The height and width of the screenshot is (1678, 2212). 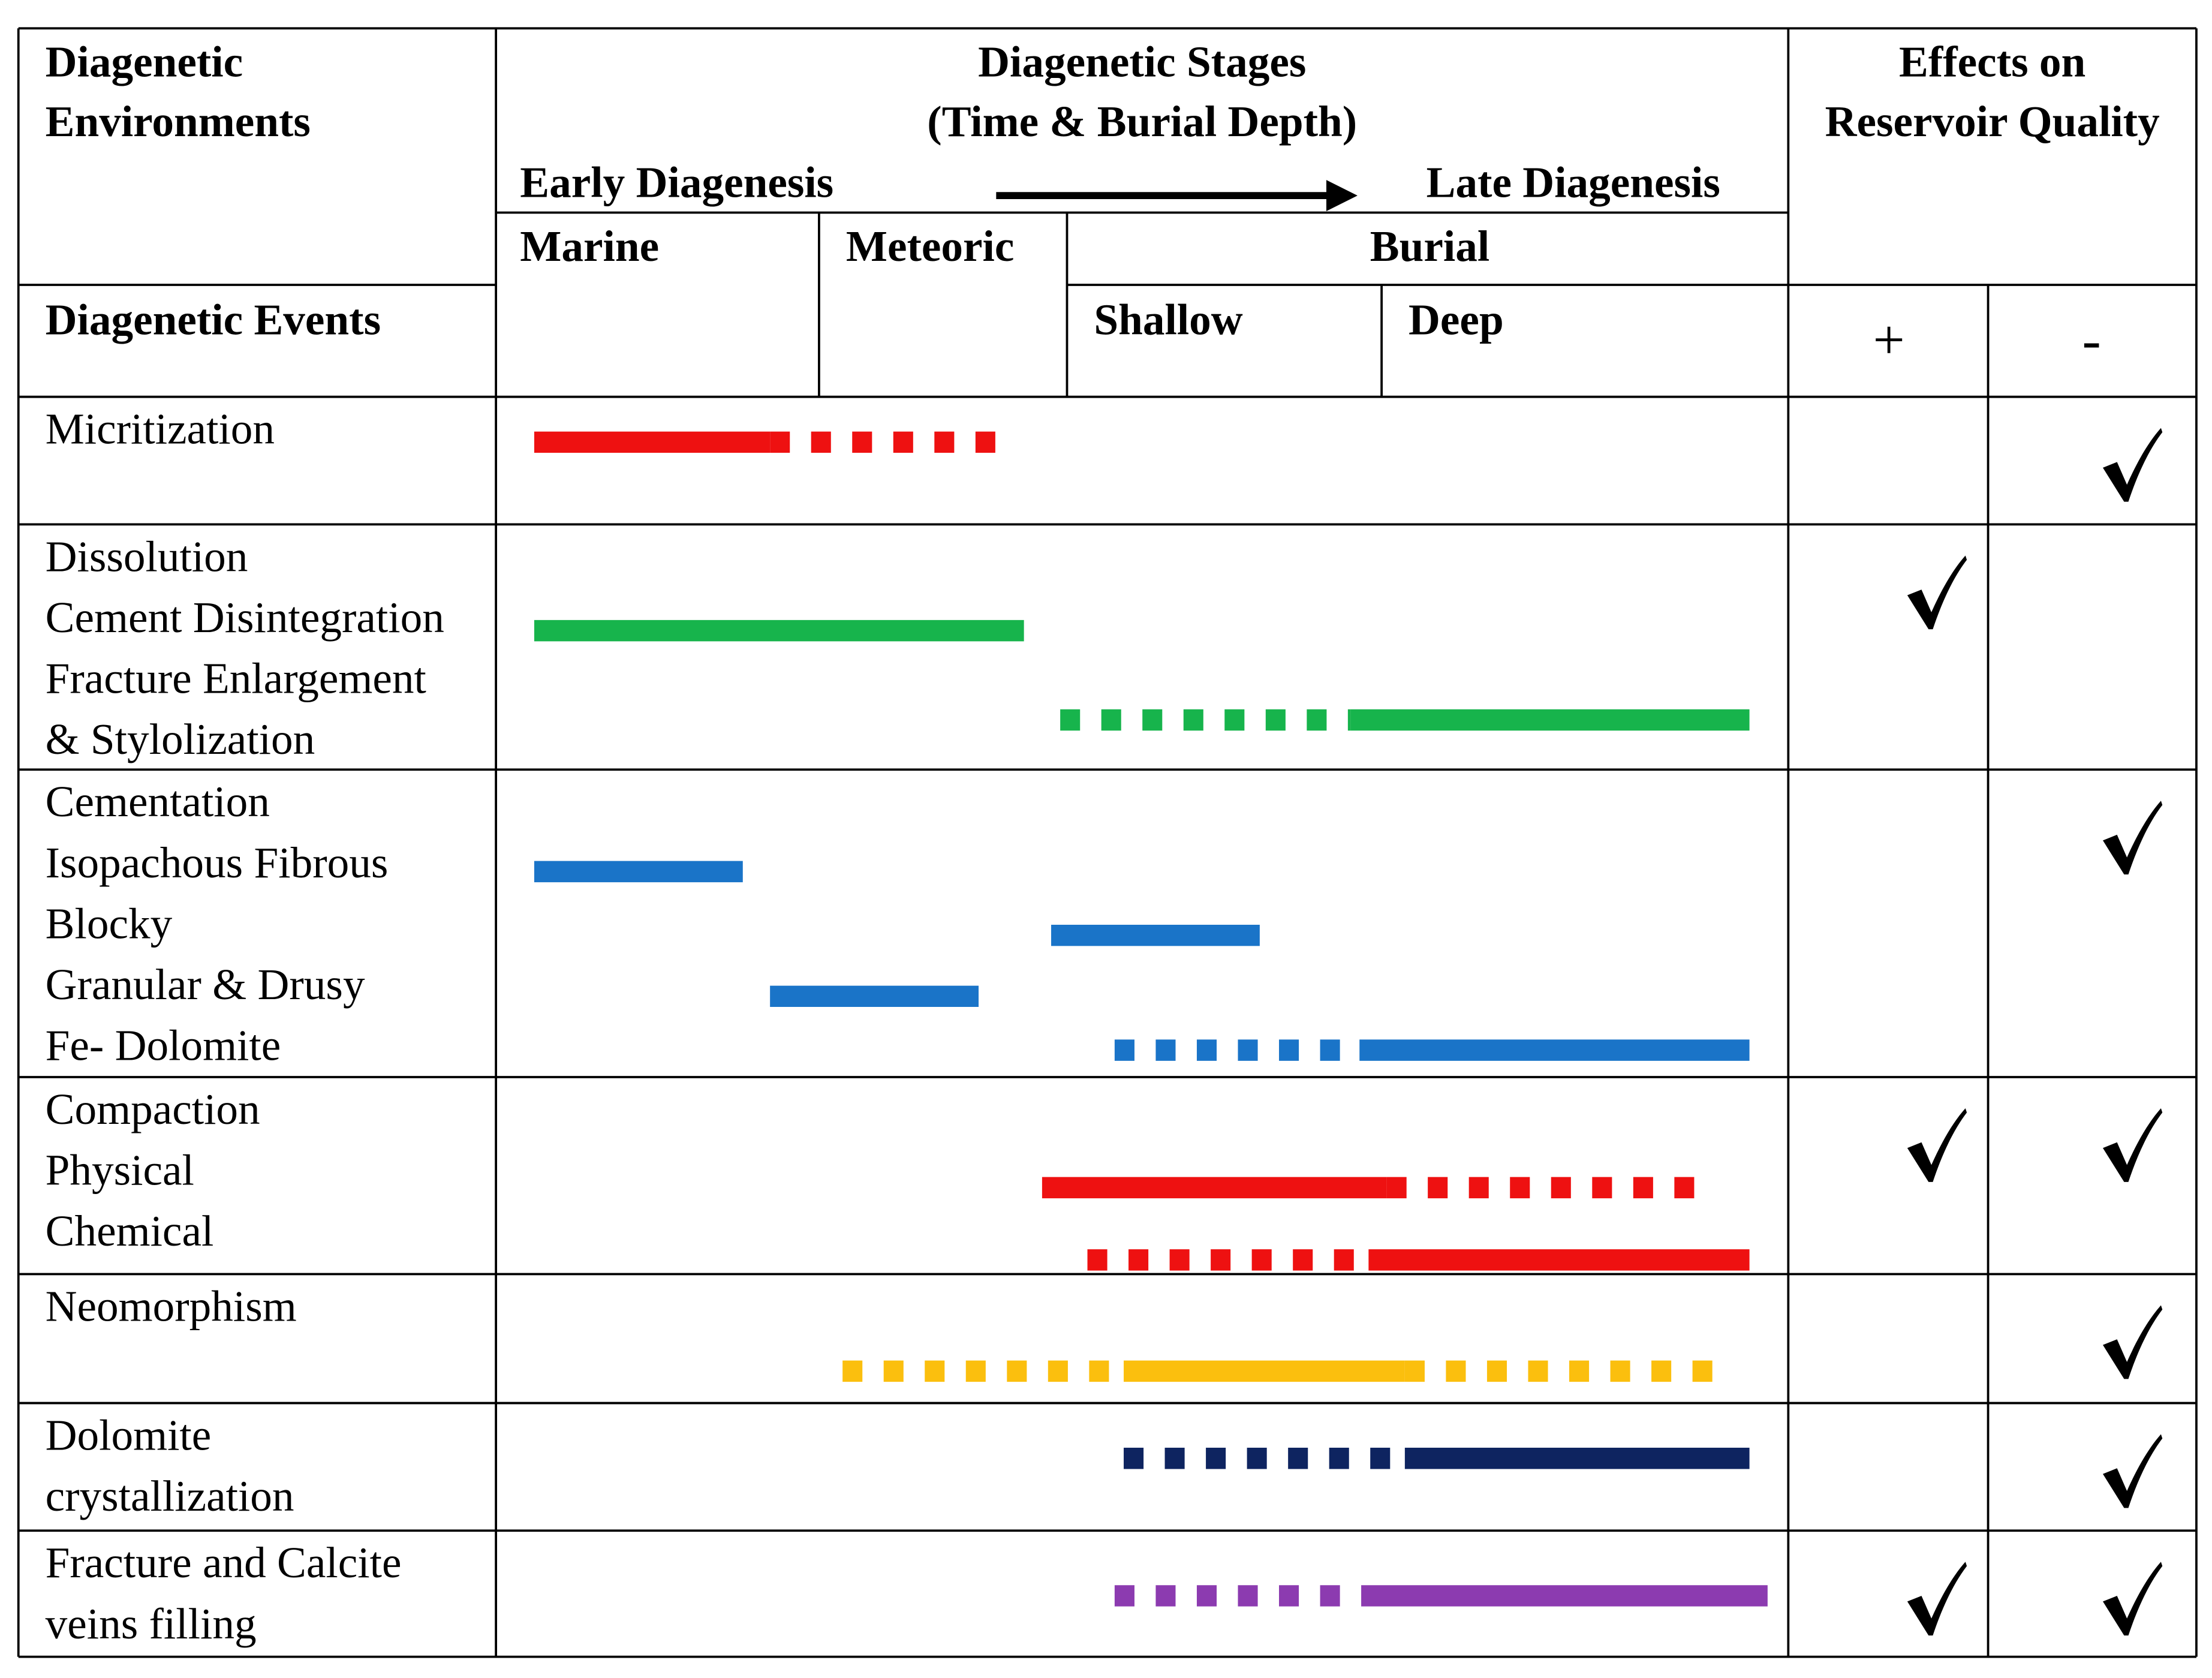 What do you see at coordinates (2091, 340) in the screenshot?
I see `header-negative-effect: -` at bounding box center [2091, 340].